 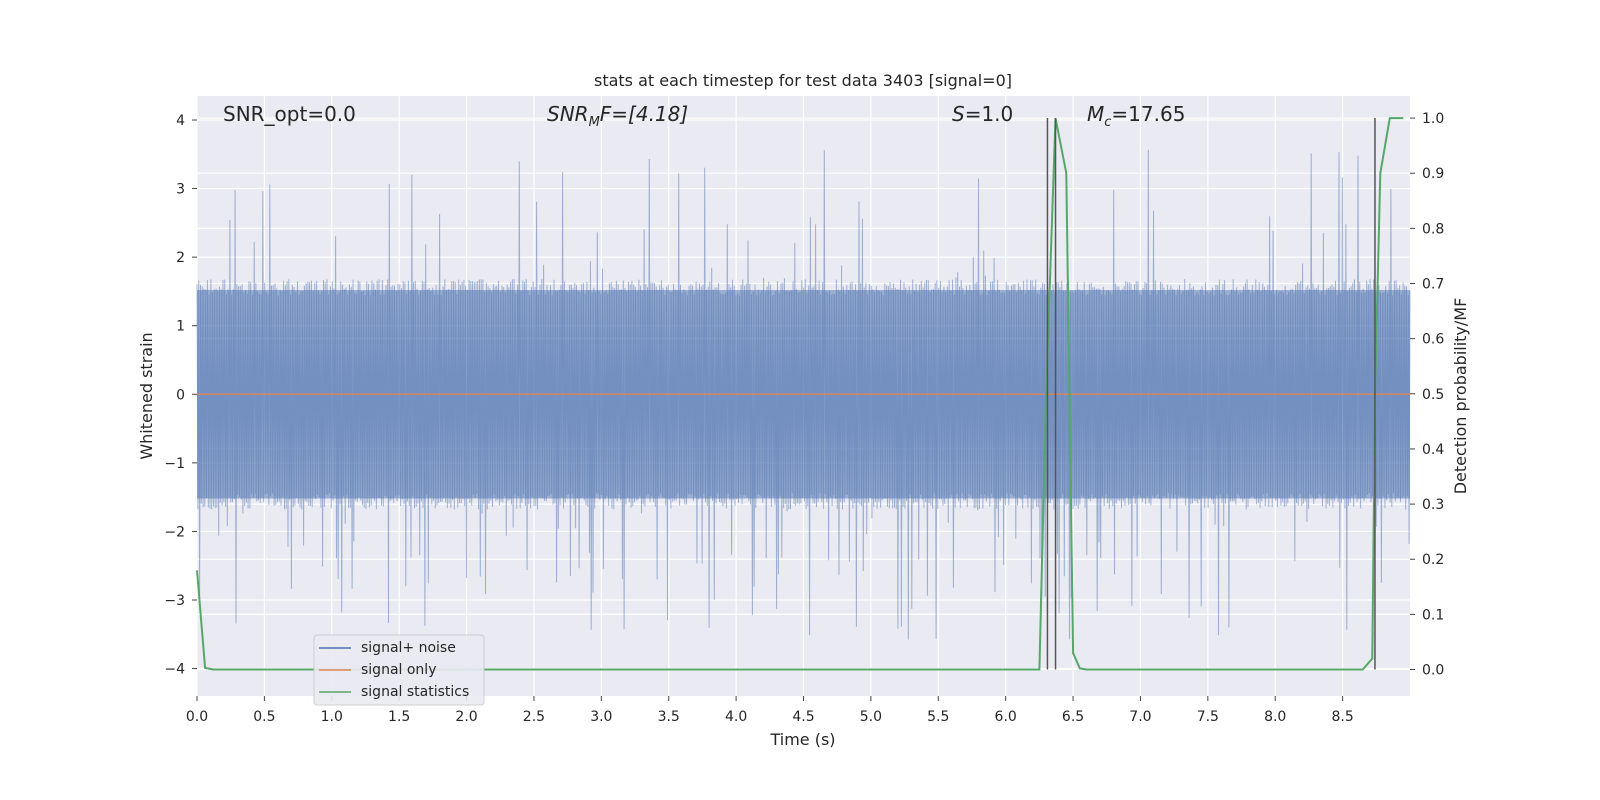 I want to click on x-tick-label: 2.0, so click(x=466, y=717).